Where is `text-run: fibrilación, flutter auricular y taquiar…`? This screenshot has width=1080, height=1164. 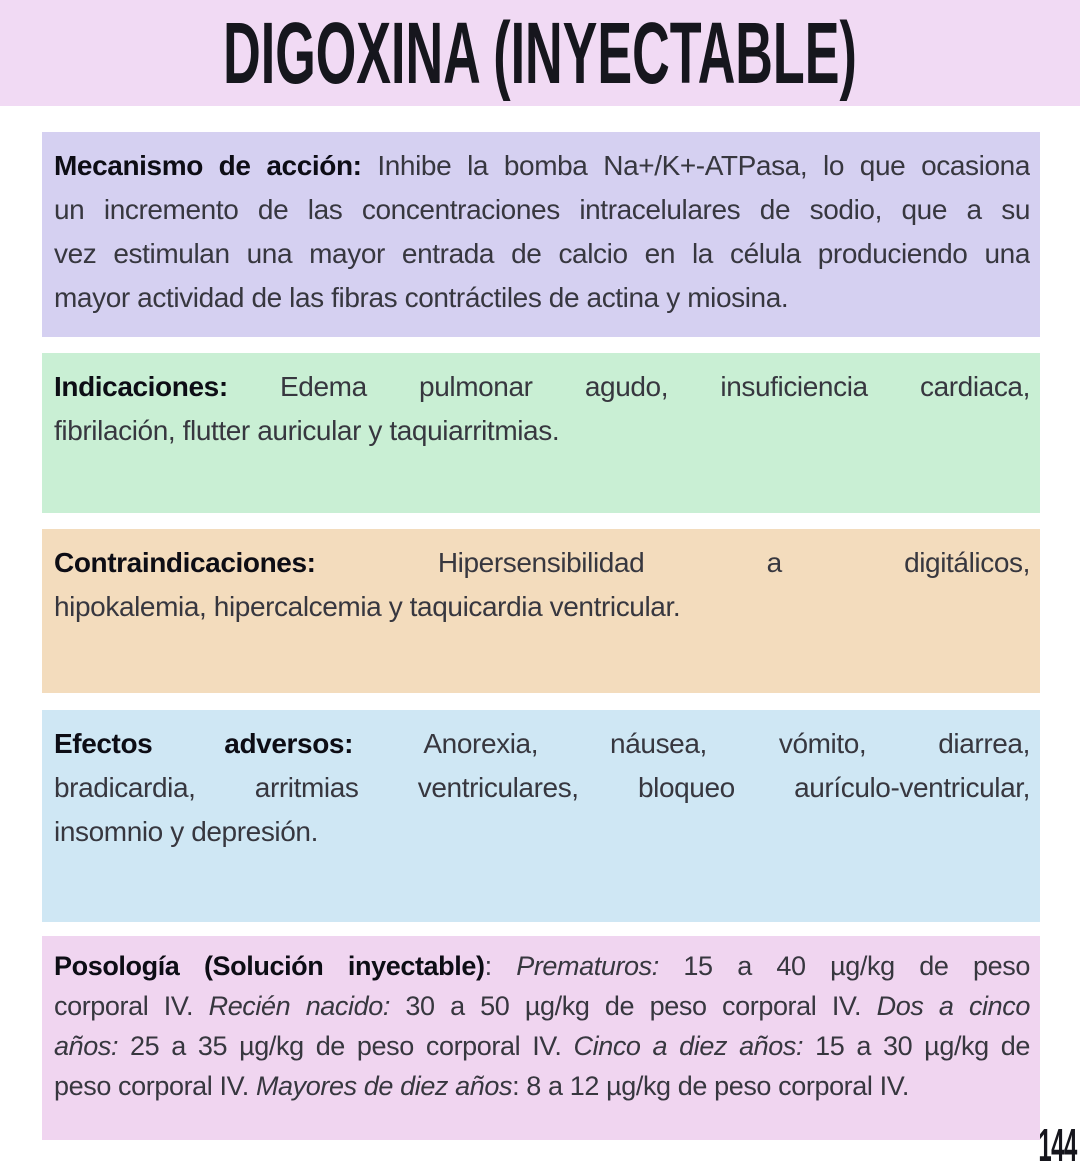 text-run: fibrilación, flutter auricular y taquiar… is located at coordinates (307, 430).